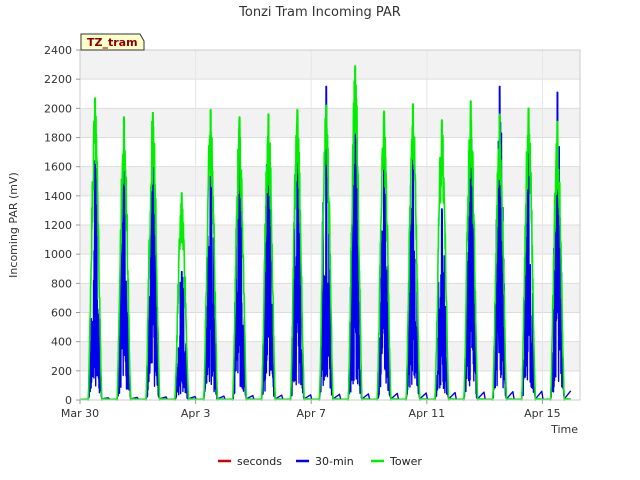  Describe the element at coordinates (334, 461) in the screenshot. I see `legend-label-30-min: 30-min` at that location.